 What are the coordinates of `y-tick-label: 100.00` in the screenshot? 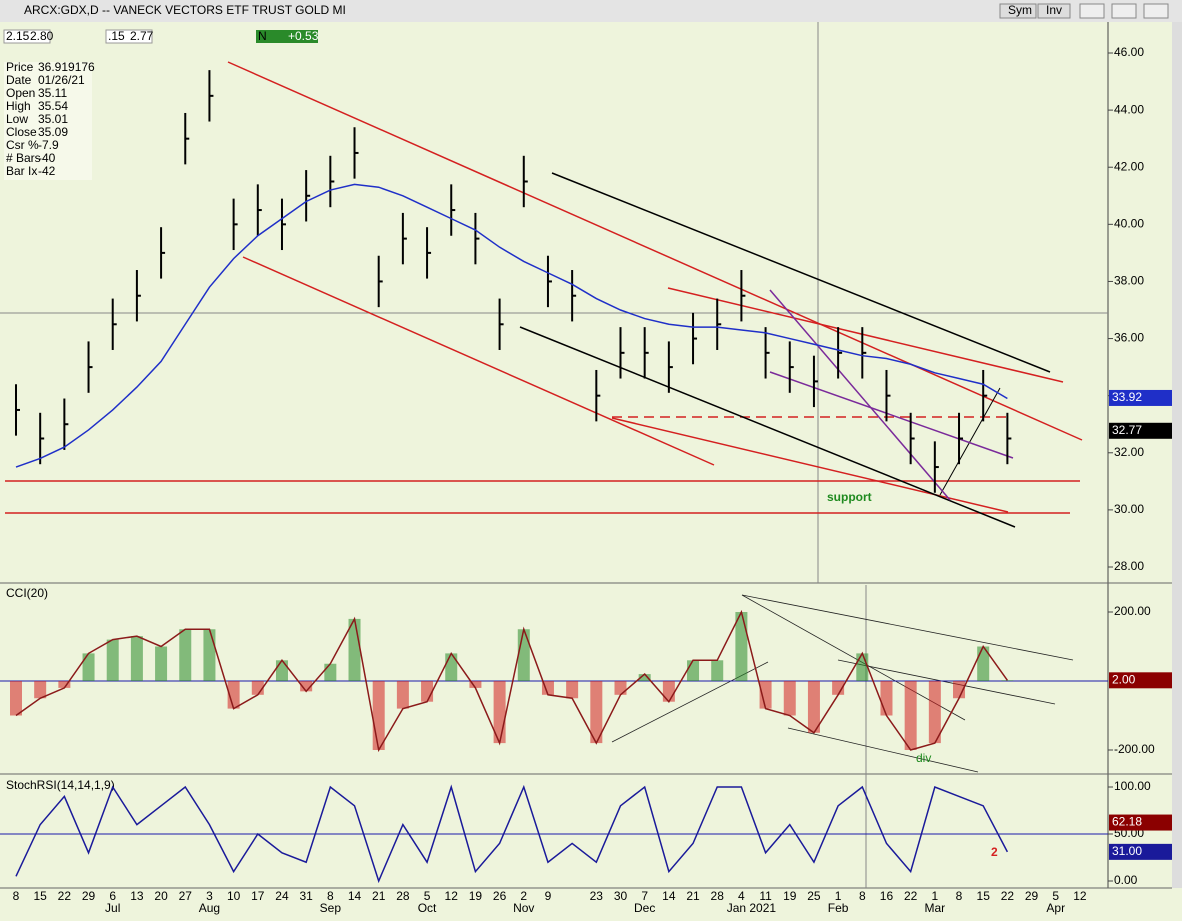 It's located at (1132, 786).